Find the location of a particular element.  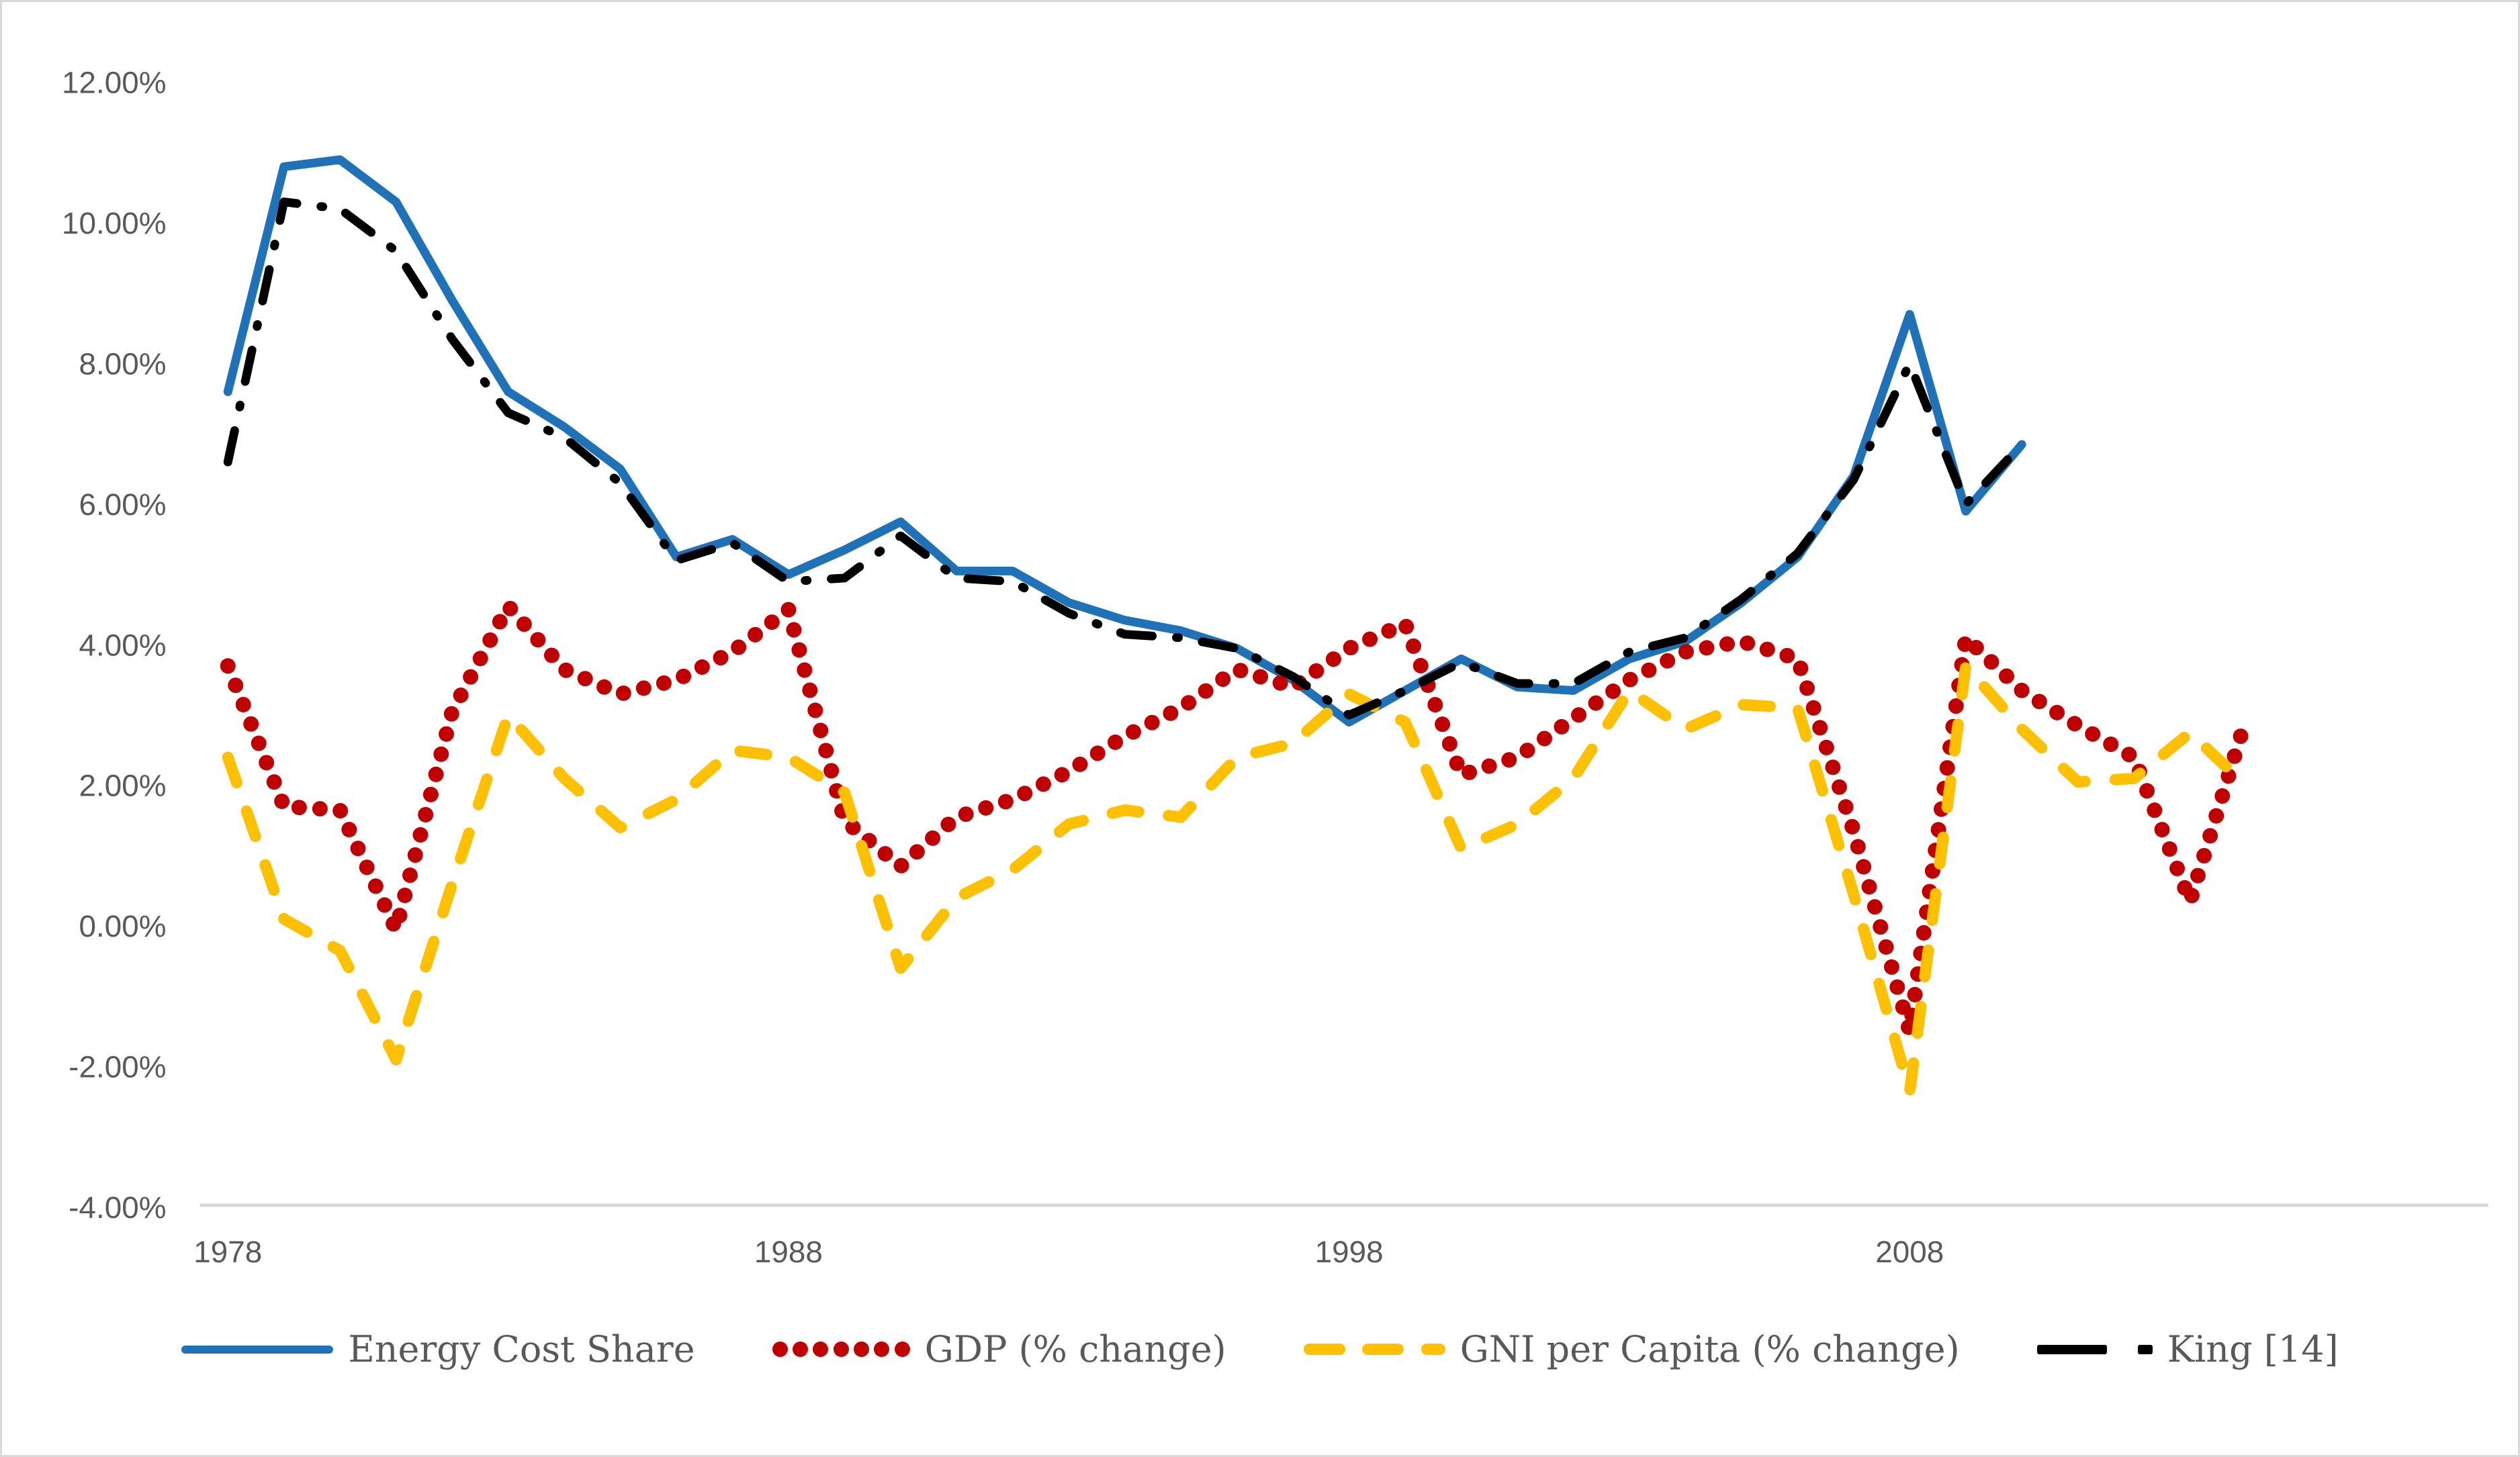

x-axis-tick-label: 1998 is located at coordinates (1350, 1251).